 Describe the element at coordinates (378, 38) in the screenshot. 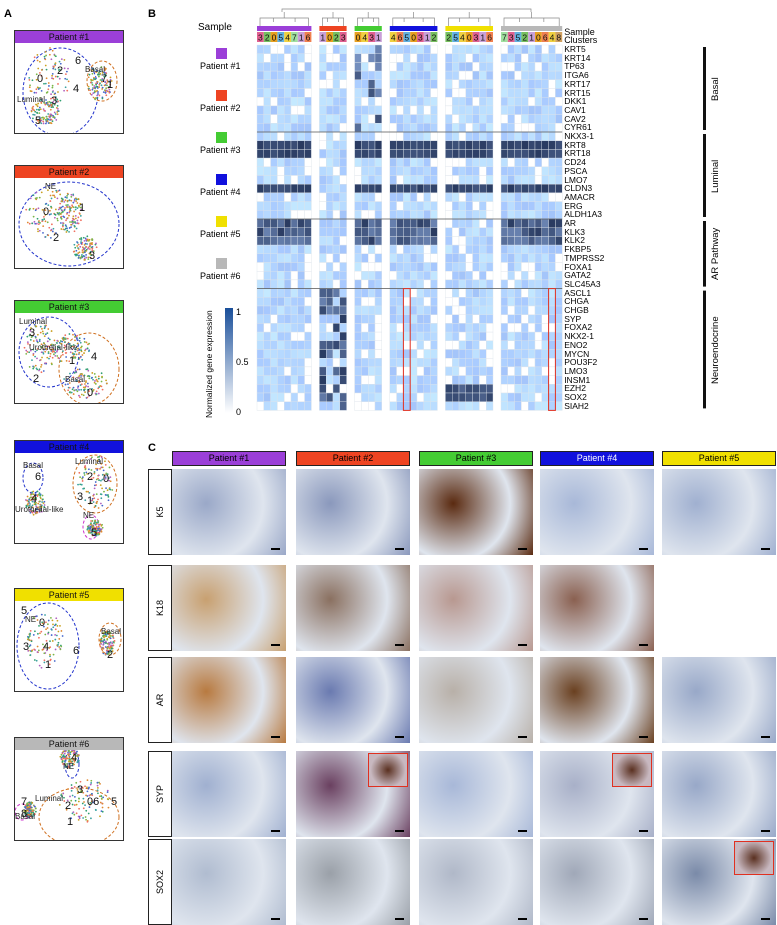

I see `cluster-id-label: 1` at that location.